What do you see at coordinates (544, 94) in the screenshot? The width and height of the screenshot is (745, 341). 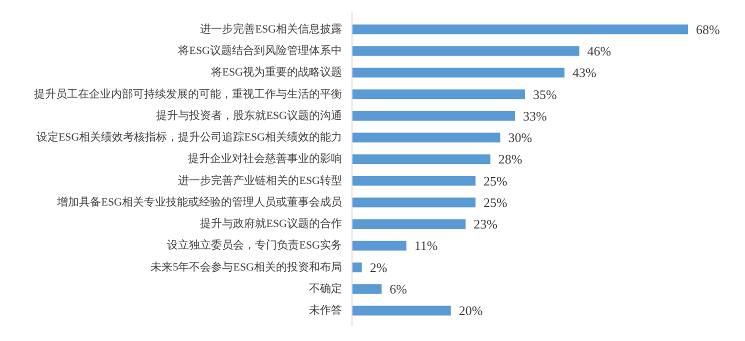 I see `data-label: 35%` at bounding box center [544, 94].